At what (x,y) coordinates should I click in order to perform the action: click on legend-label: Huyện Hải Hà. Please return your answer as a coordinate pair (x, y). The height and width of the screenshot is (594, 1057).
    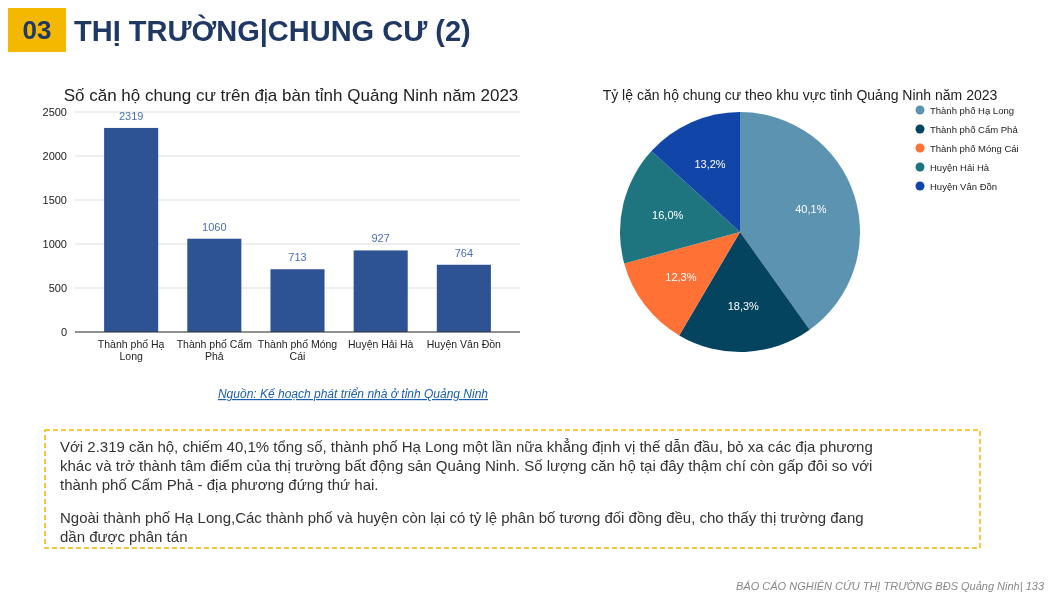
    Looking at the image, I should click on (960, 167).